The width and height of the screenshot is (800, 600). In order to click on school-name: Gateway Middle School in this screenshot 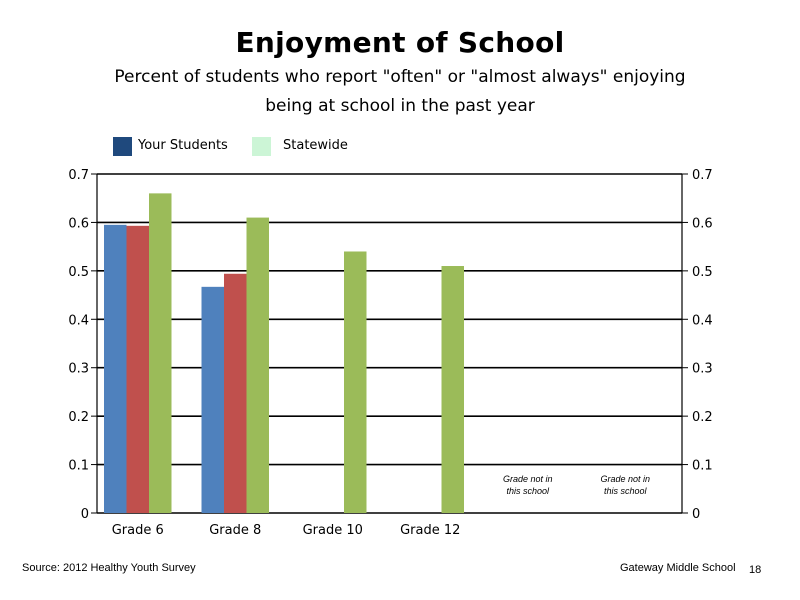, I will do `click(678, 568)`.